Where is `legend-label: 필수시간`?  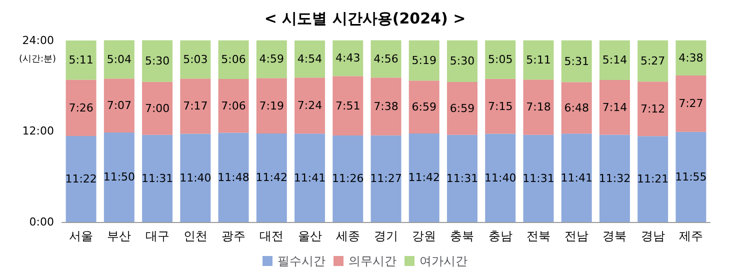
legend-label: 필수시간 is located at coordinates (302, 261).